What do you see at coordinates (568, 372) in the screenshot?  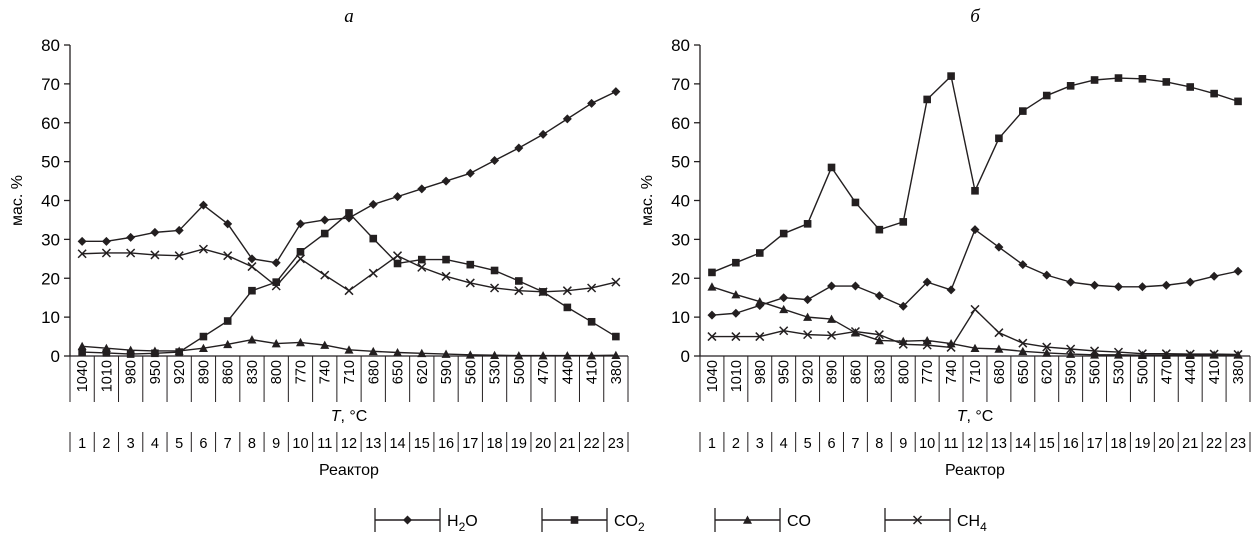 I see `x-tick-label: 440` at bounding box center [568, 372].